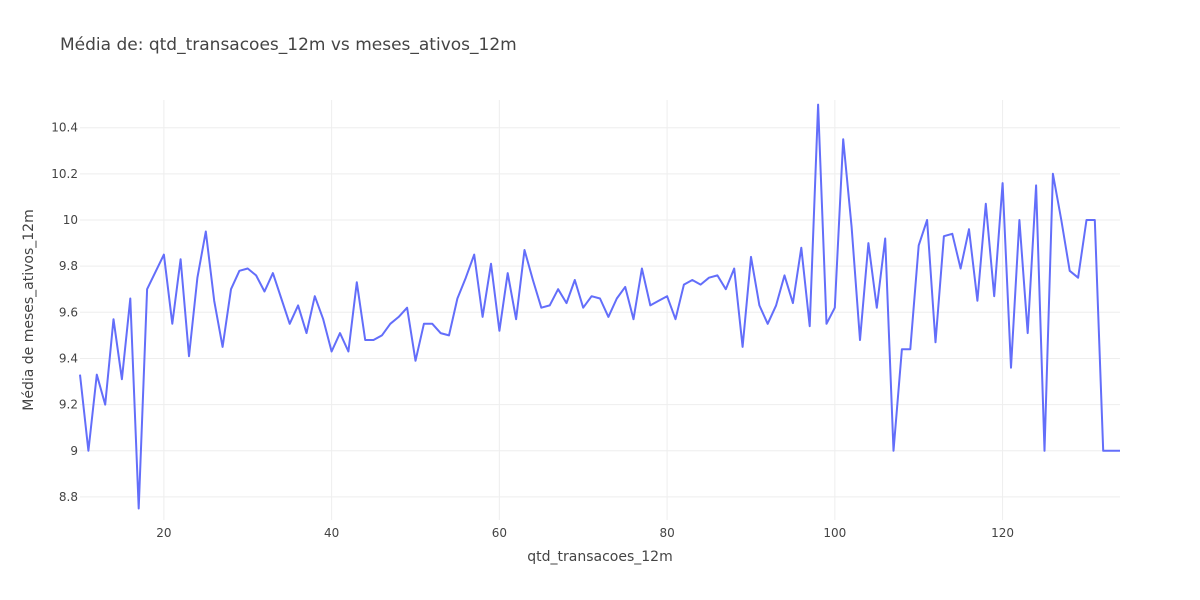 This screenshot has height=600, width=1200. Describe the element at coordinates (68, 312) in the screenshot. I see `y-tick-label: 9.6` at that location.